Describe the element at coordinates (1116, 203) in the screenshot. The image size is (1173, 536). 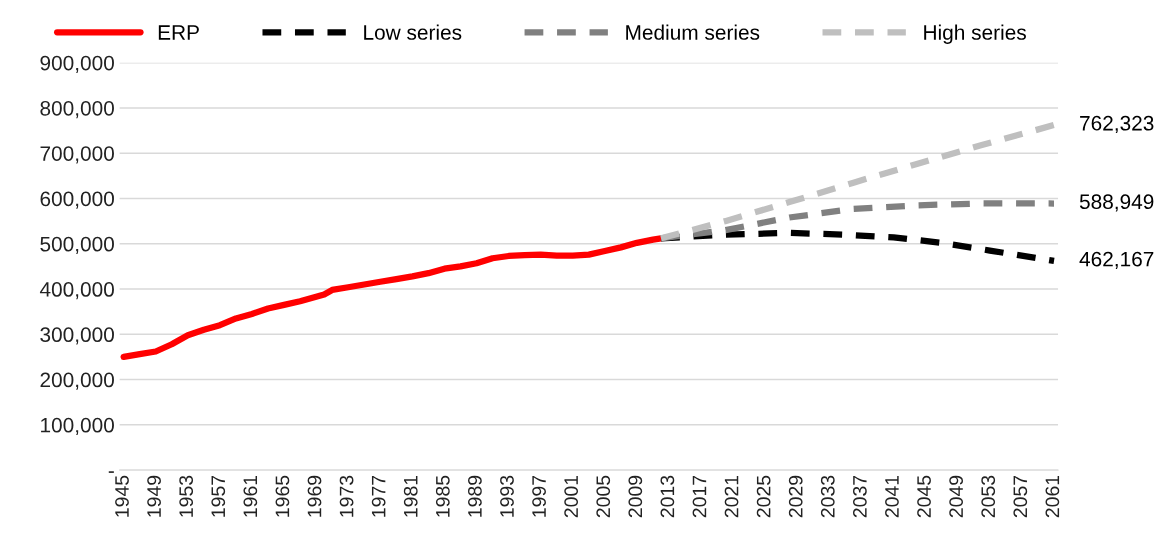
I see `data-label: 588,949` at that location.